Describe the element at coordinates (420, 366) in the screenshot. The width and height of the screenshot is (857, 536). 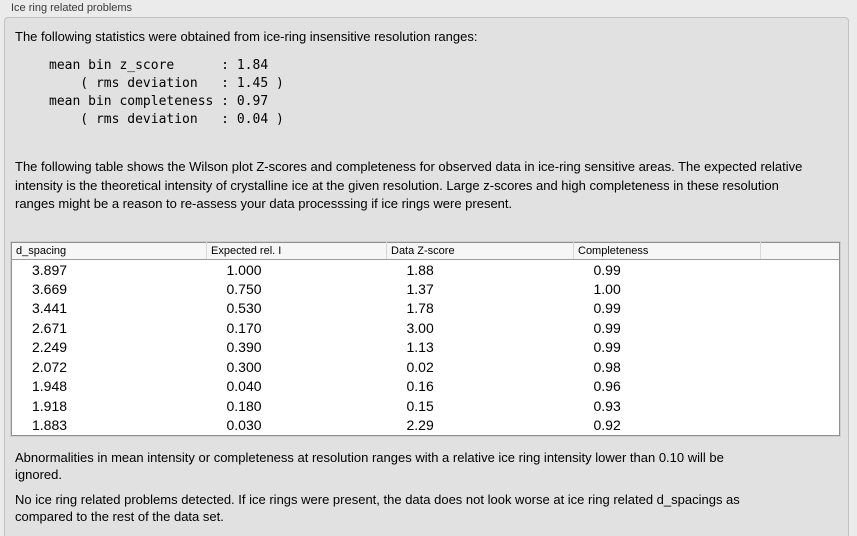
I see `table-cell: 0.02` at that location.